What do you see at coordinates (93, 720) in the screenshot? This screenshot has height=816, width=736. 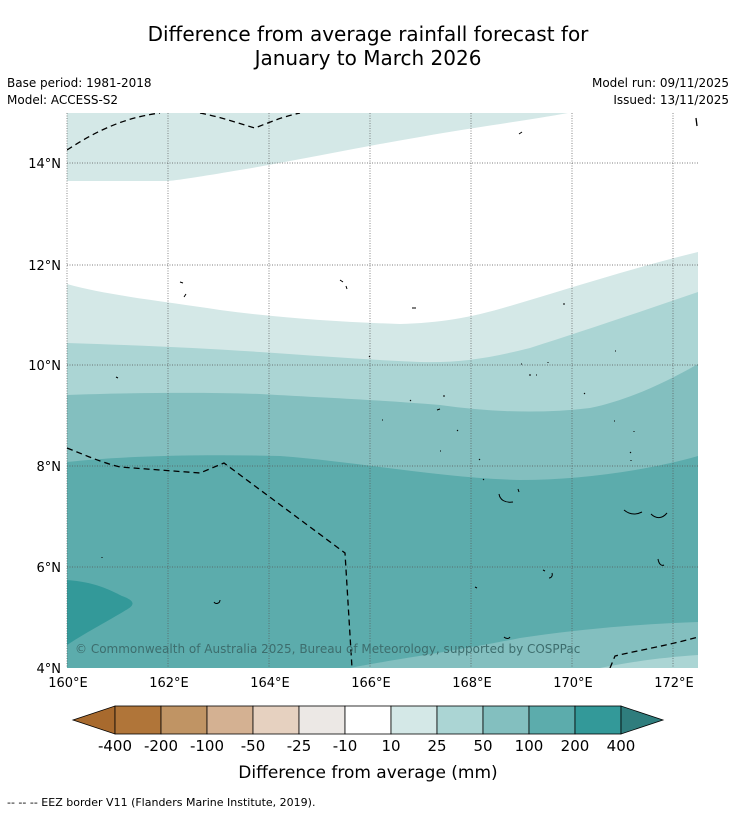 I see `colorbar-extend-low` at bounding box center [93, 720].